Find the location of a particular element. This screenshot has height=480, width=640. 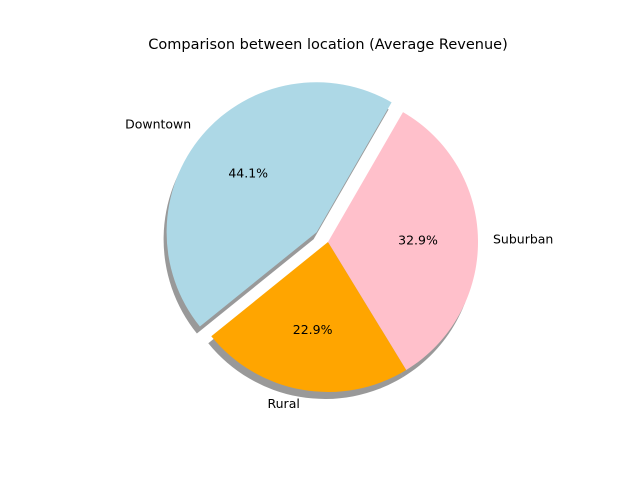

slice-percent-downtown: 44.1% is located at coordinates (248, 172).